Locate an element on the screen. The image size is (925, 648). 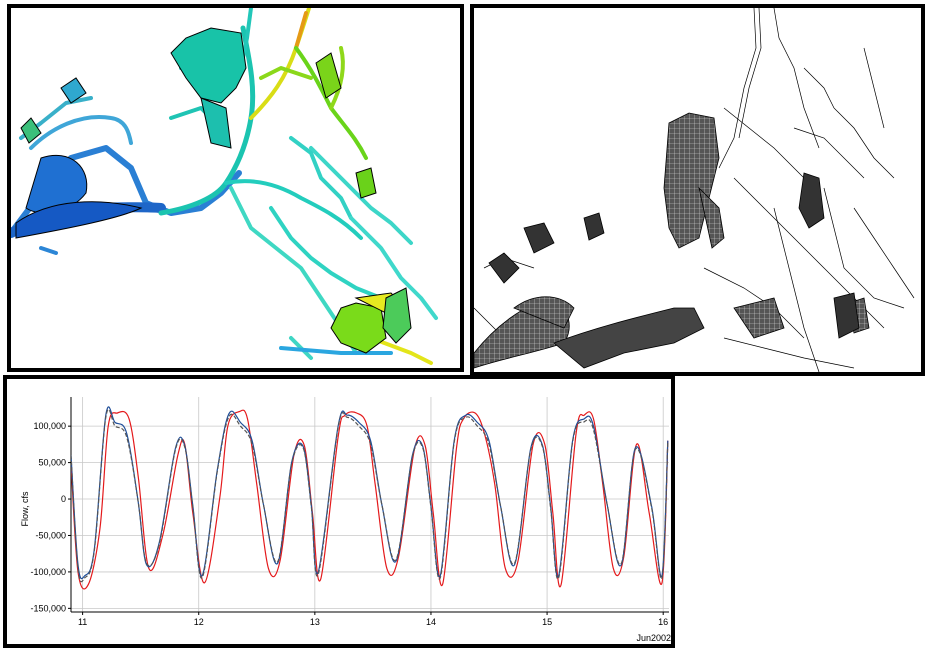
y-tick-label: -150,000 is located at coordinates (48, 608).